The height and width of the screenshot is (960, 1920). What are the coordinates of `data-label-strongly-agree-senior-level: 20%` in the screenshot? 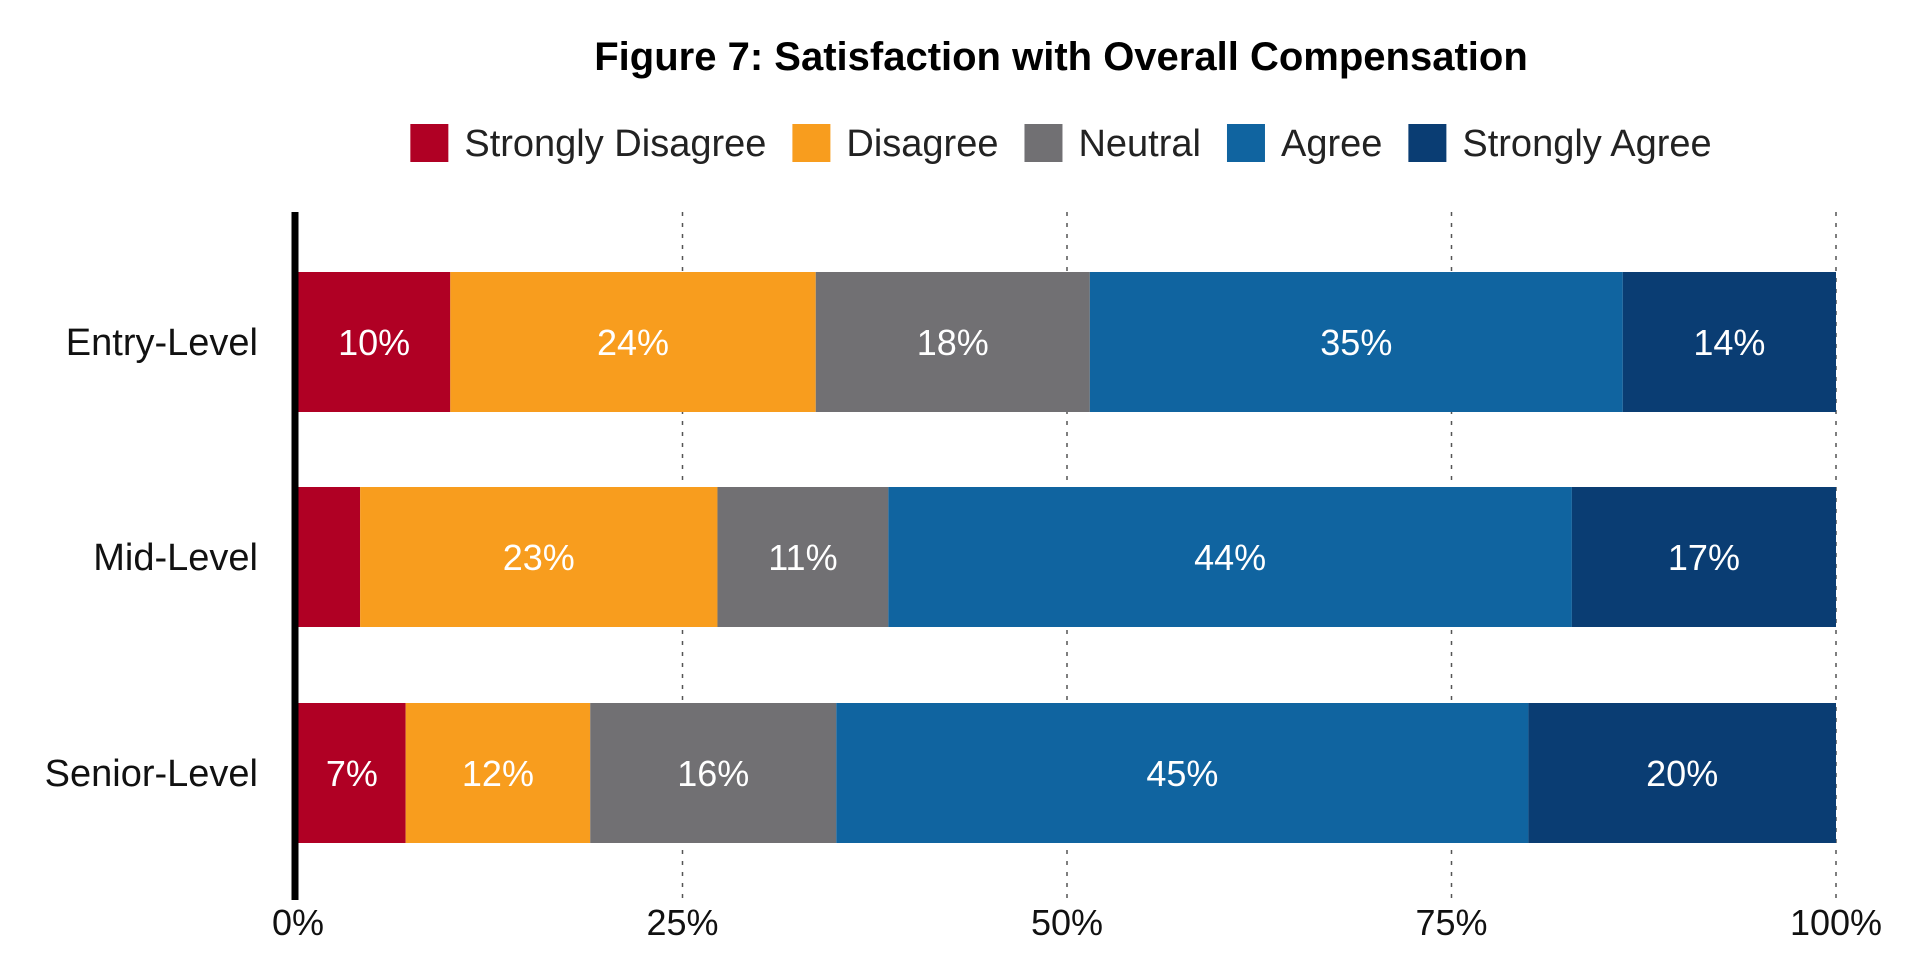 It's located at (1682, 773).